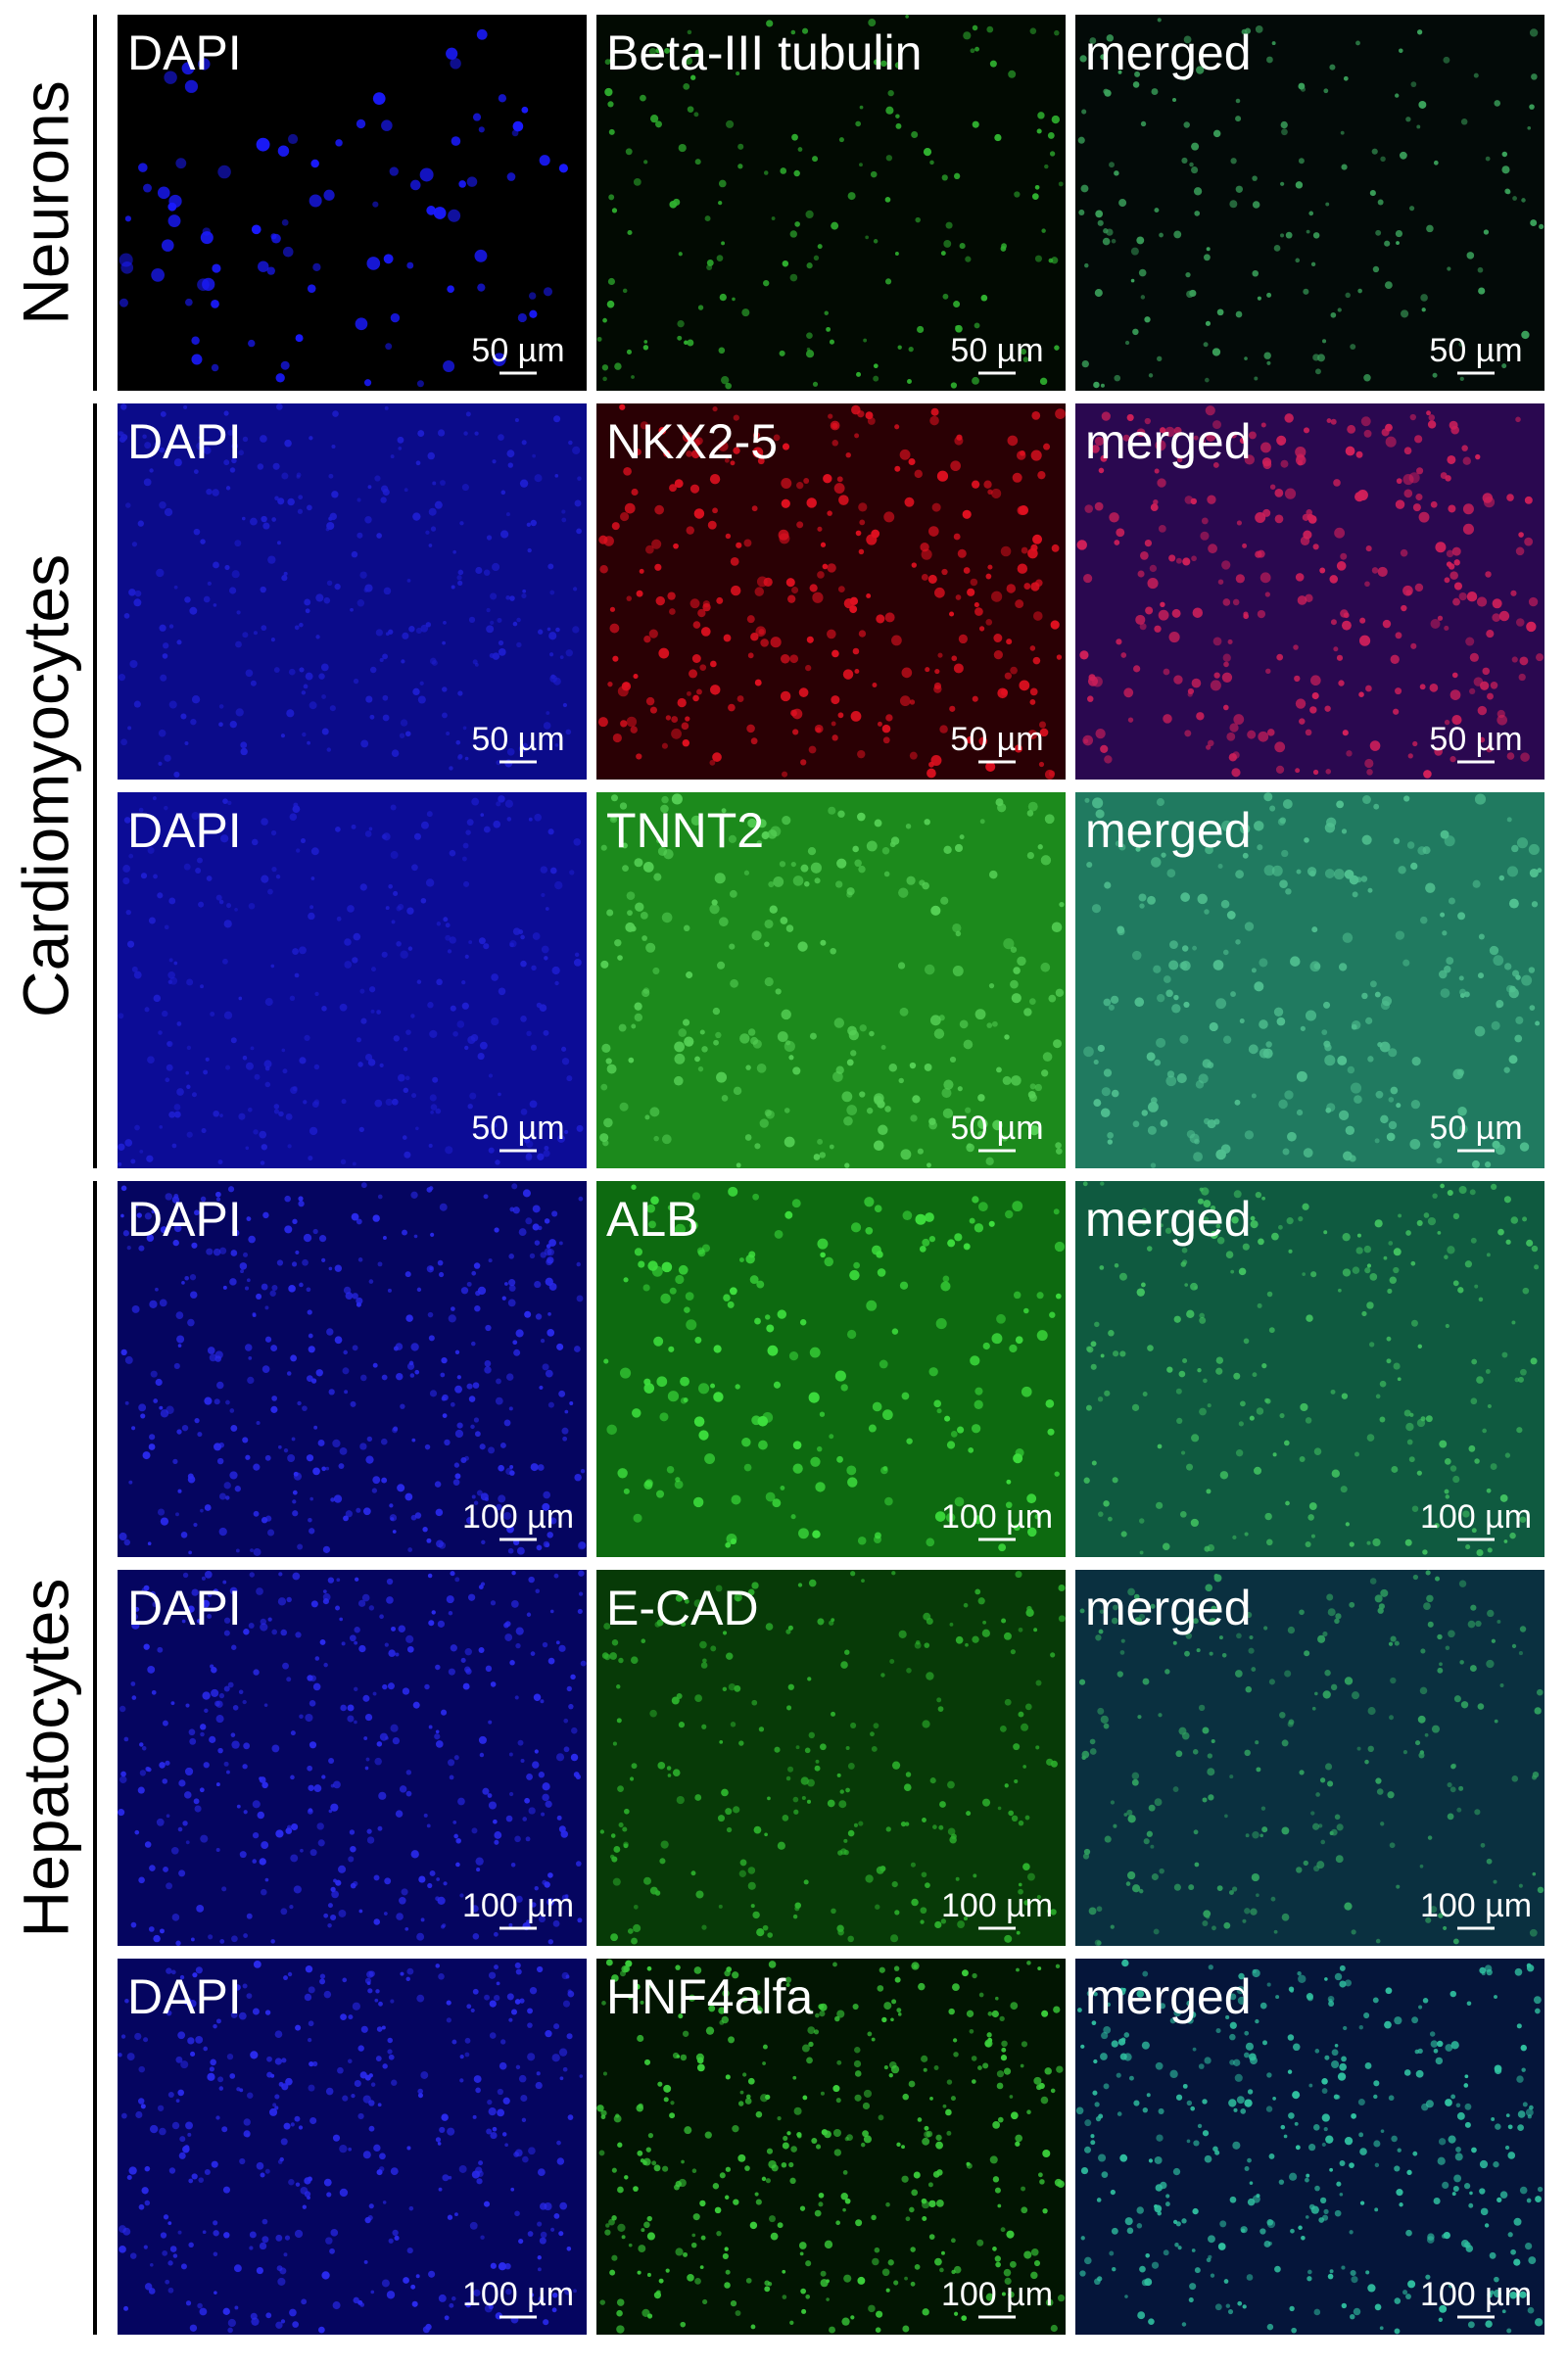 The height and width of the screenshot is (2366, 1568). I want to click on panel-label: merged, so click(1168, 53).